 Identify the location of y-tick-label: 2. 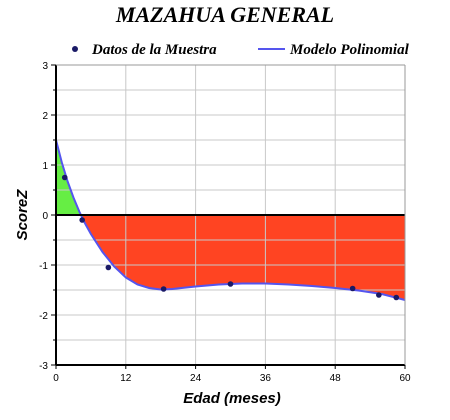
(45, 116).